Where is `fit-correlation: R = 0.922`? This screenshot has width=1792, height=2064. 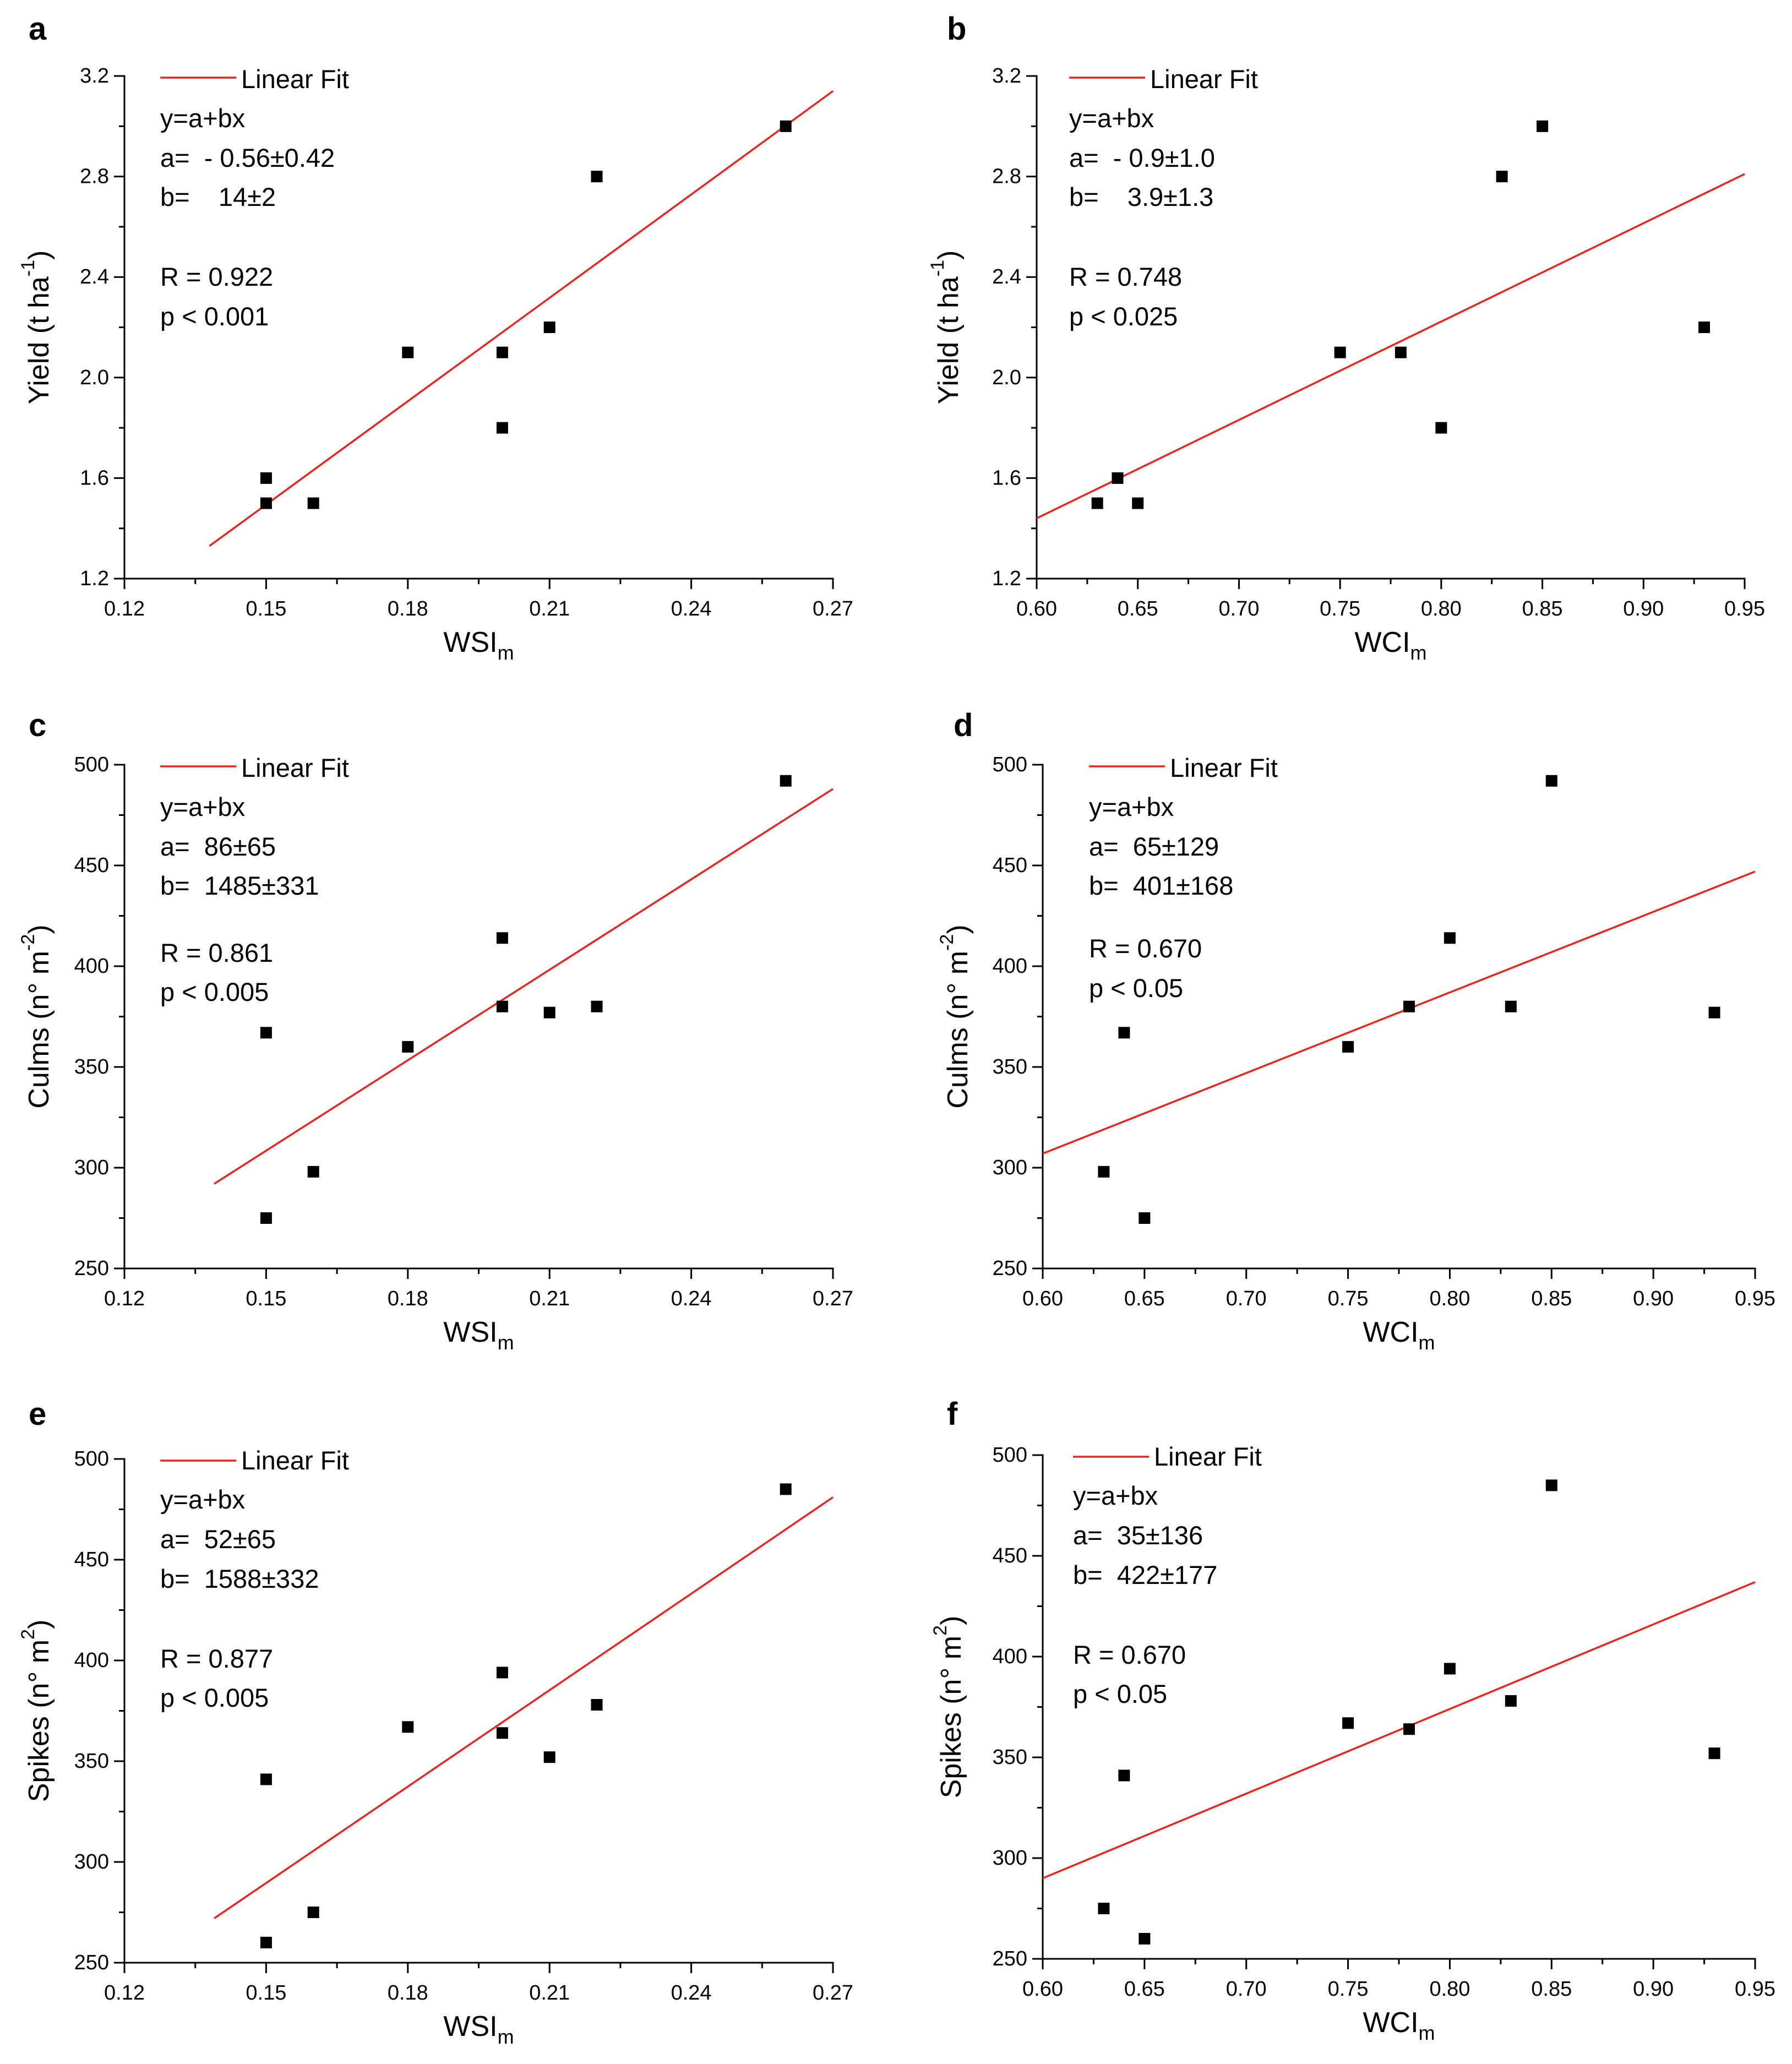 fit-correlation: R = 0.922 is located at coordinates (216, 276).